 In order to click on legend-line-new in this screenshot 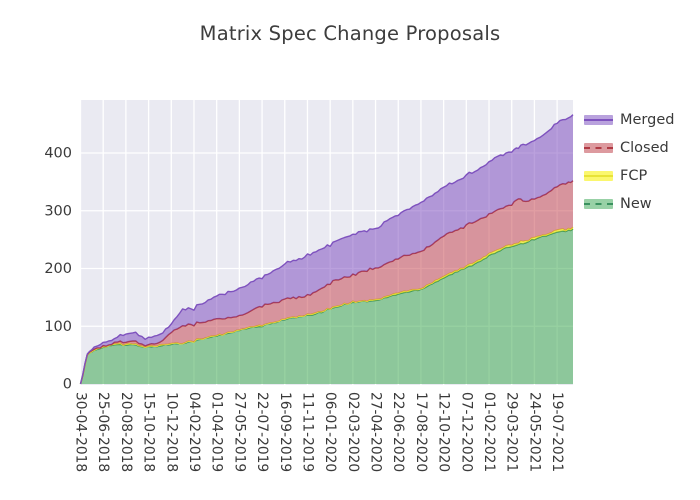, I will do `click(598, 204)`.